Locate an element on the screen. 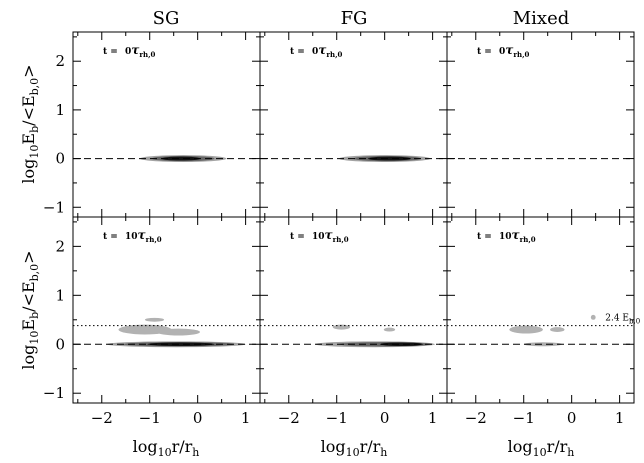  x-axis-label-col1: log10r/rh is located at coordinates (166, 448).